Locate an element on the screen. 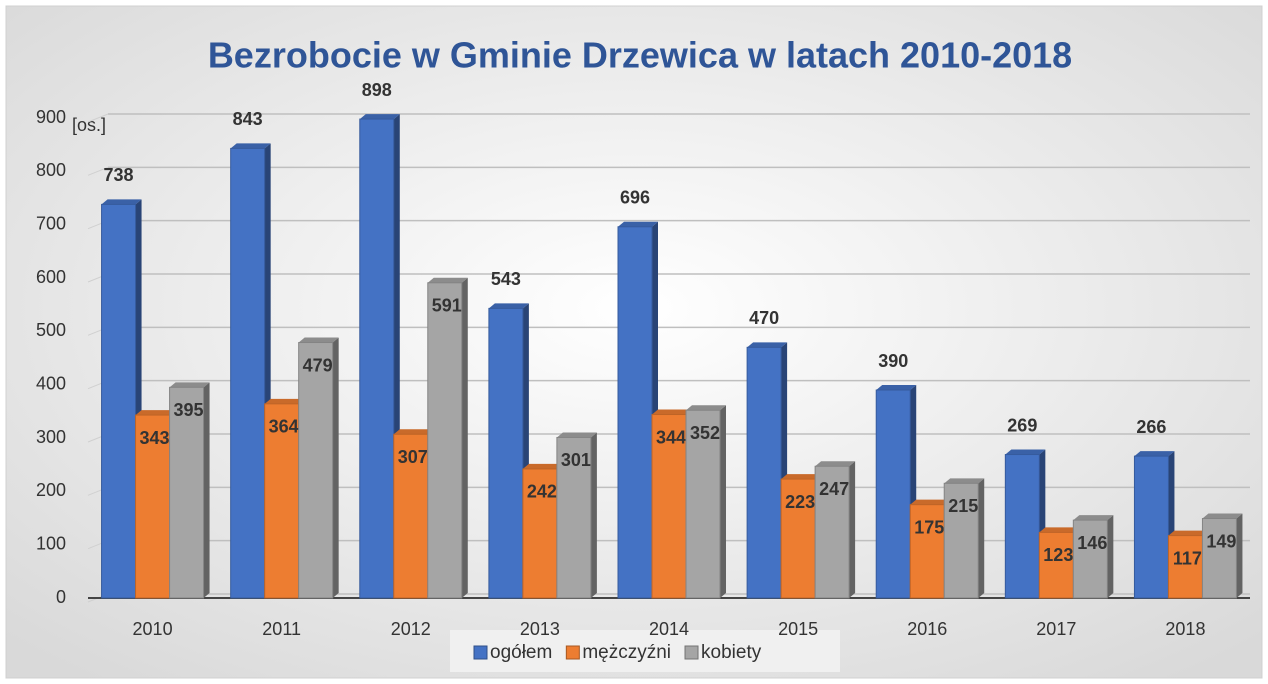 The image size is (1268, 684). y-tick-label: 200 is located at coordinates (51, 490).